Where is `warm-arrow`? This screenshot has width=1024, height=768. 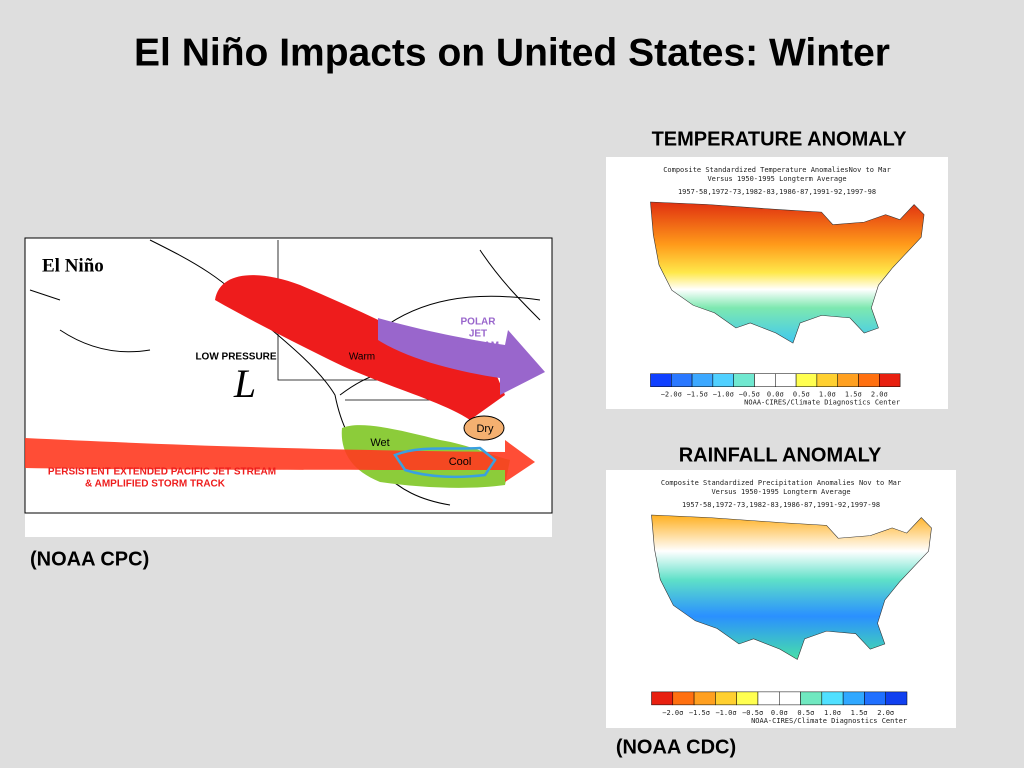 warm-arrow is located at coordinates (360, 347).